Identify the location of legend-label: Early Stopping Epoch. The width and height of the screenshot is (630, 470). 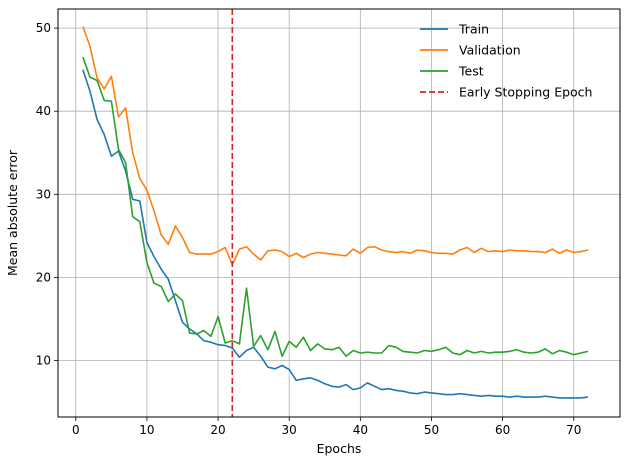
(525, 92).